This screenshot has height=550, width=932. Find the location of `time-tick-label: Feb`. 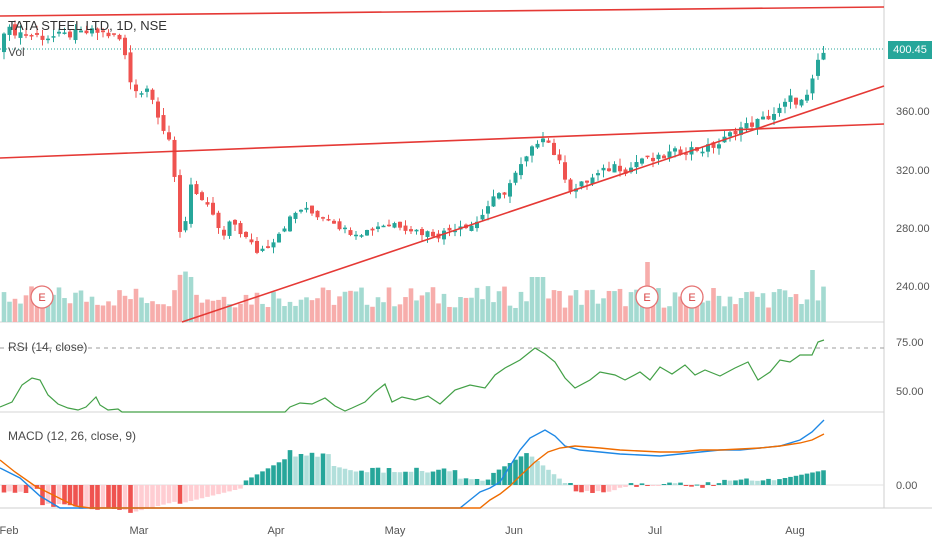

time-tick-label: Feb is located at coordinates (9, 531).